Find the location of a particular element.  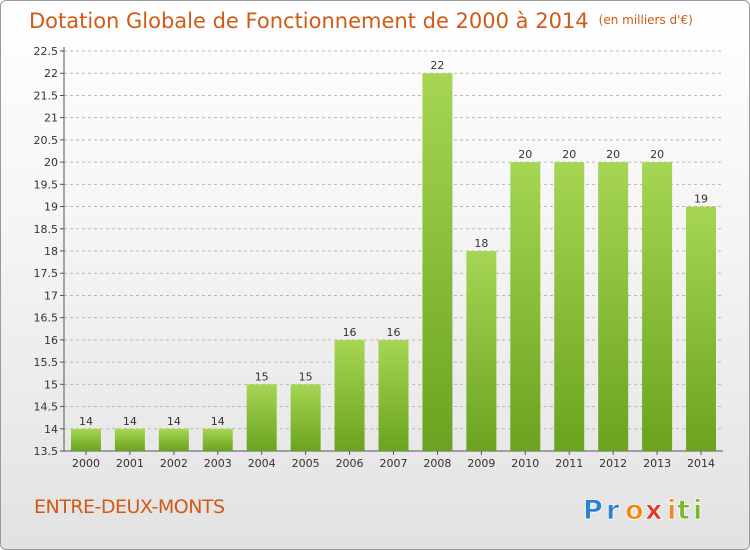

data-label-2013: 20 is located at coordinates (657, 154).